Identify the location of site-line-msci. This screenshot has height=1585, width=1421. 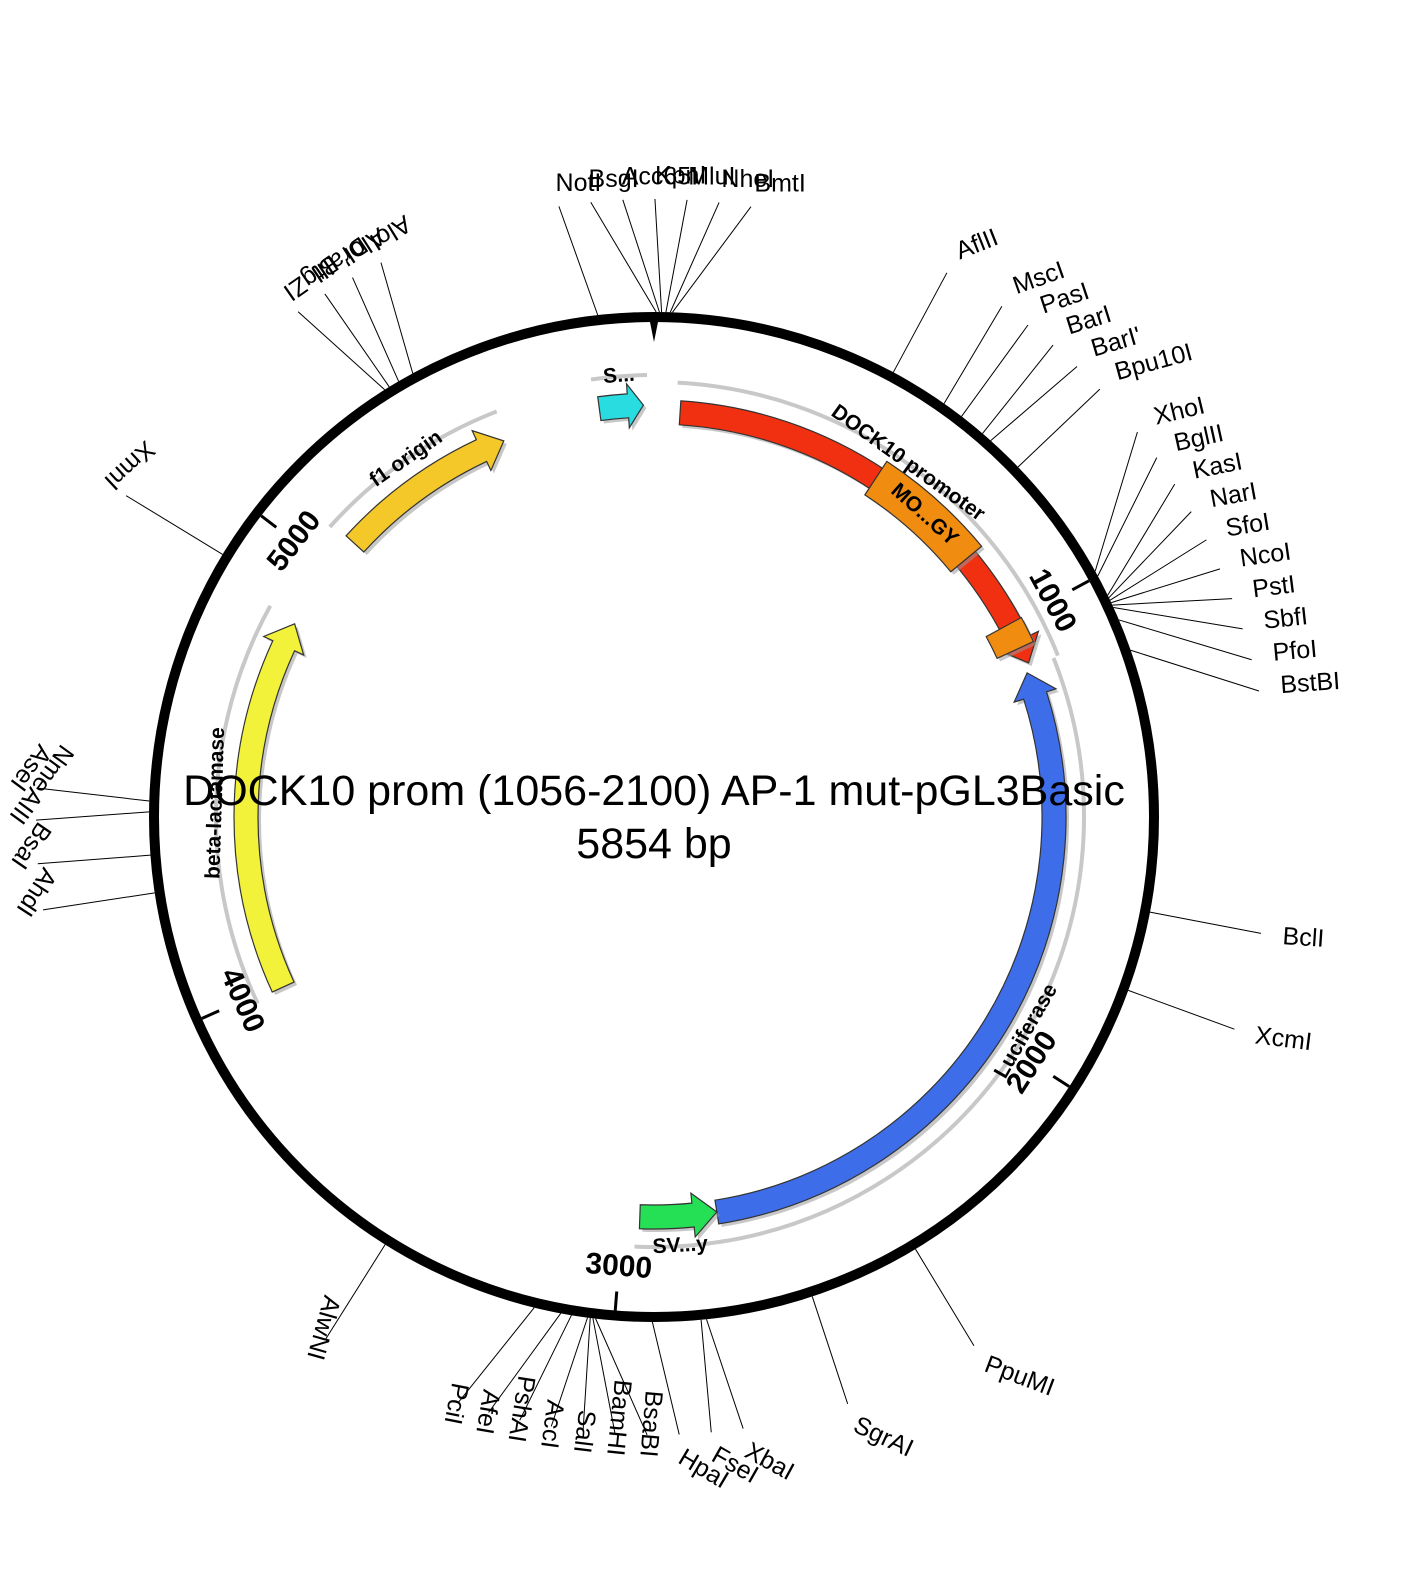
(973, 354).